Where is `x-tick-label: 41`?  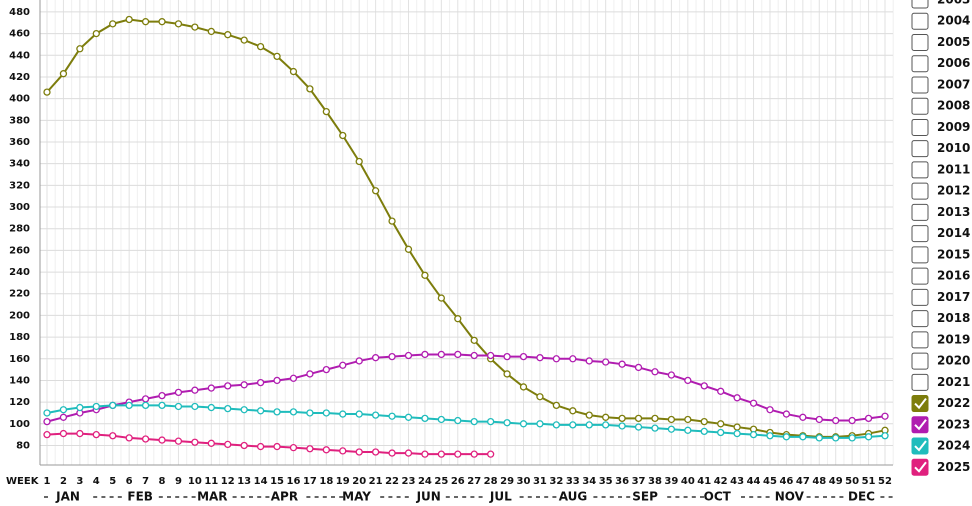 x-tick-label: 41 is located at coordinates (704, 481).